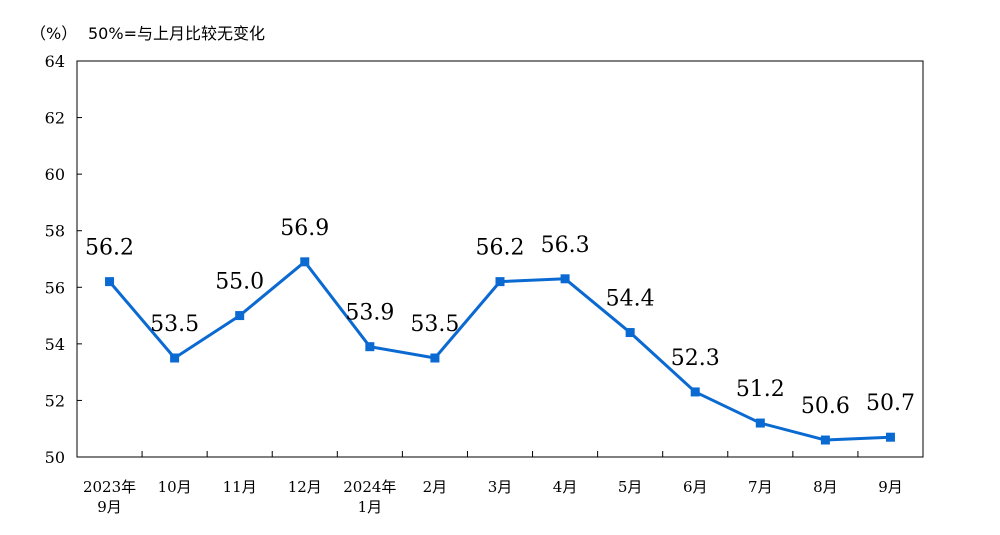 The height and width of the screenshot is (535, 1000). I want to click on x-tick-label: 11月, so click(240, 487).